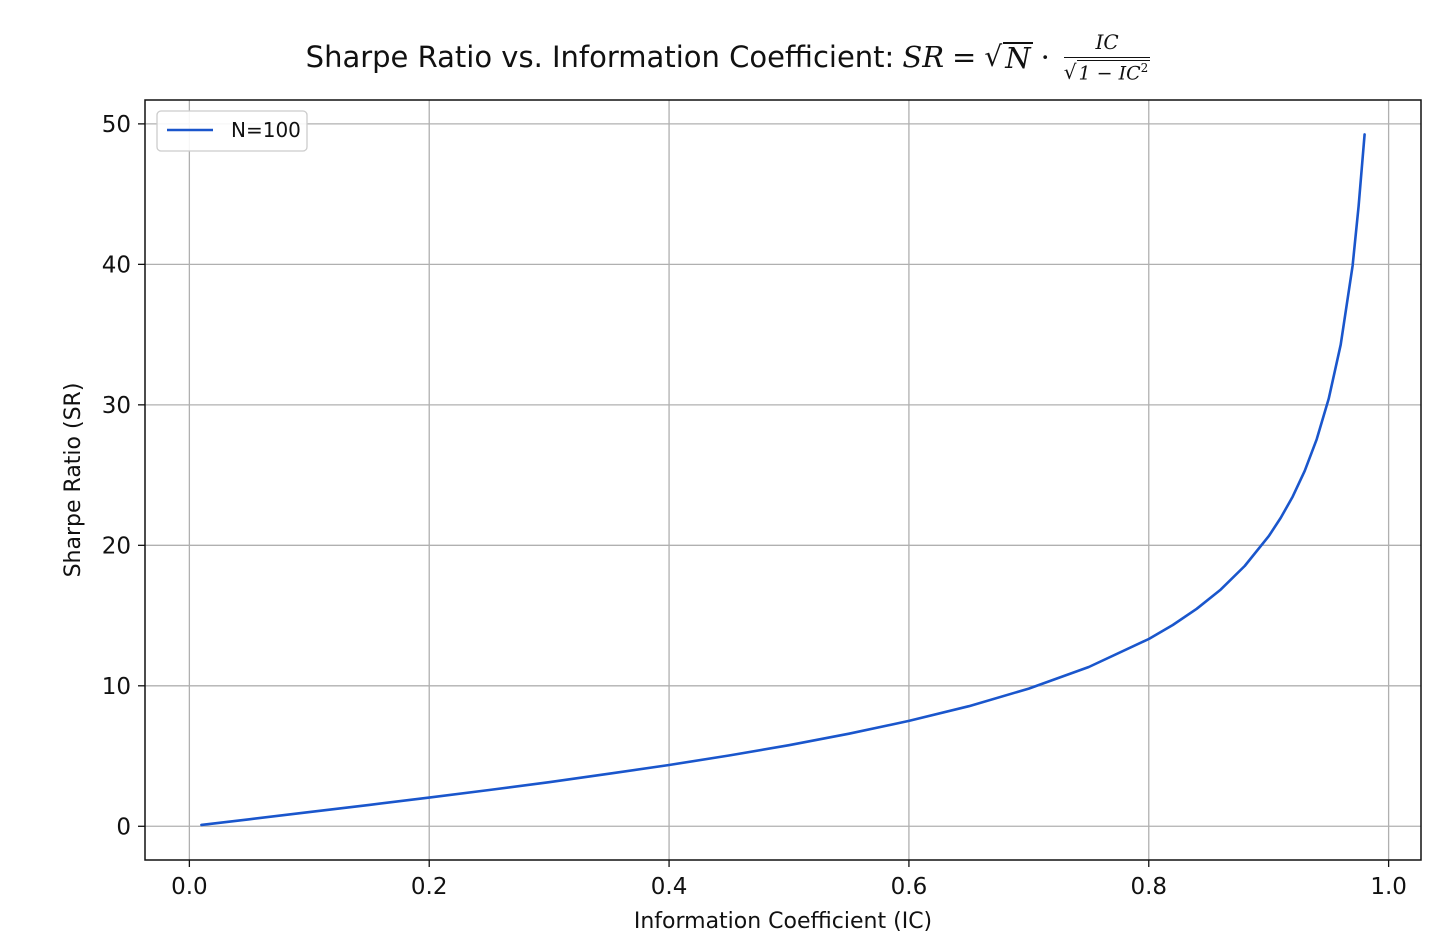 The height and width of the screenshot is (947, 1456). Describe the element at coordinates (1388, 887) in the screenshot. I see `x-tick-label: 1.0` at that location.